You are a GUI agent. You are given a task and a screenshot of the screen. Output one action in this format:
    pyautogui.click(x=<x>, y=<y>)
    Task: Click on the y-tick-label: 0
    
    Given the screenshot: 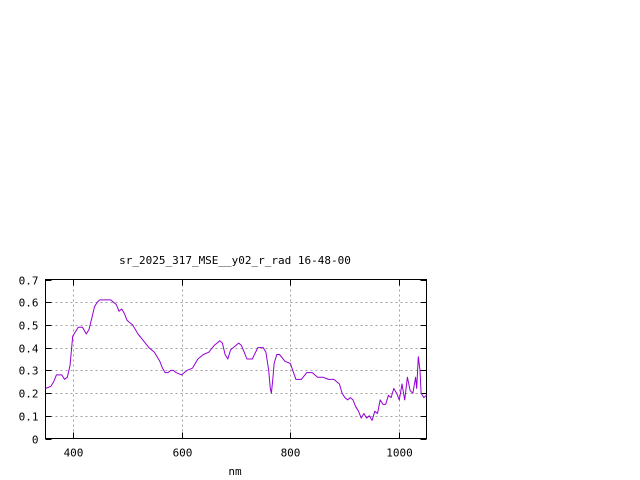 What is the action you would take?
    pyautogui.click(x=35, y=440)
    